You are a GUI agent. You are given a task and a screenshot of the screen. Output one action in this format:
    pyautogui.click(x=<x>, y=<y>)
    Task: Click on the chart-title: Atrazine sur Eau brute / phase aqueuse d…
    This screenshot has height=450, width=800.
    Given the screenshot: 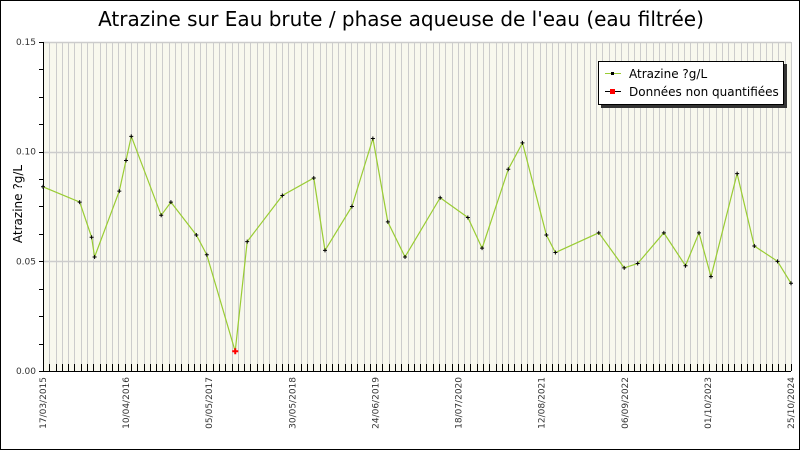 What is the action you would take?
    pyautogui.click(x=401, y=19)
    